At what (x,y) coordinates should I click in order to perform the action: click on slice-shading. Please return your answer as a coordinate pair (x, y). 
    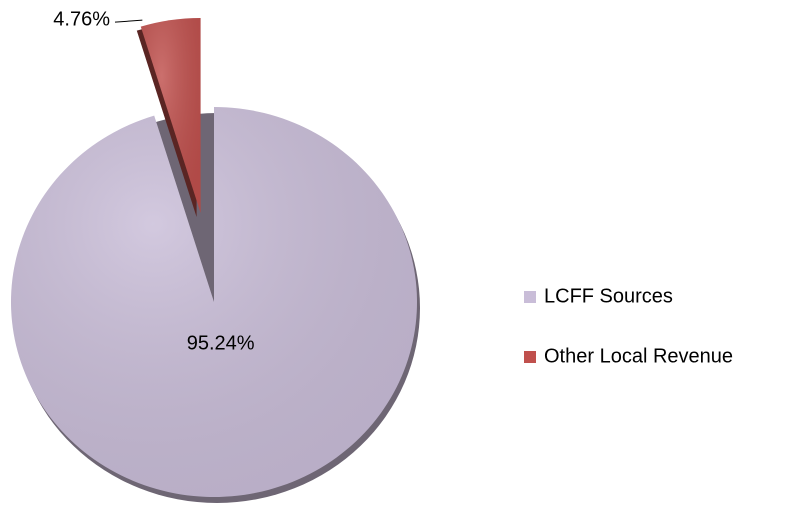
    Looking at the image, I should click on (170, 116).